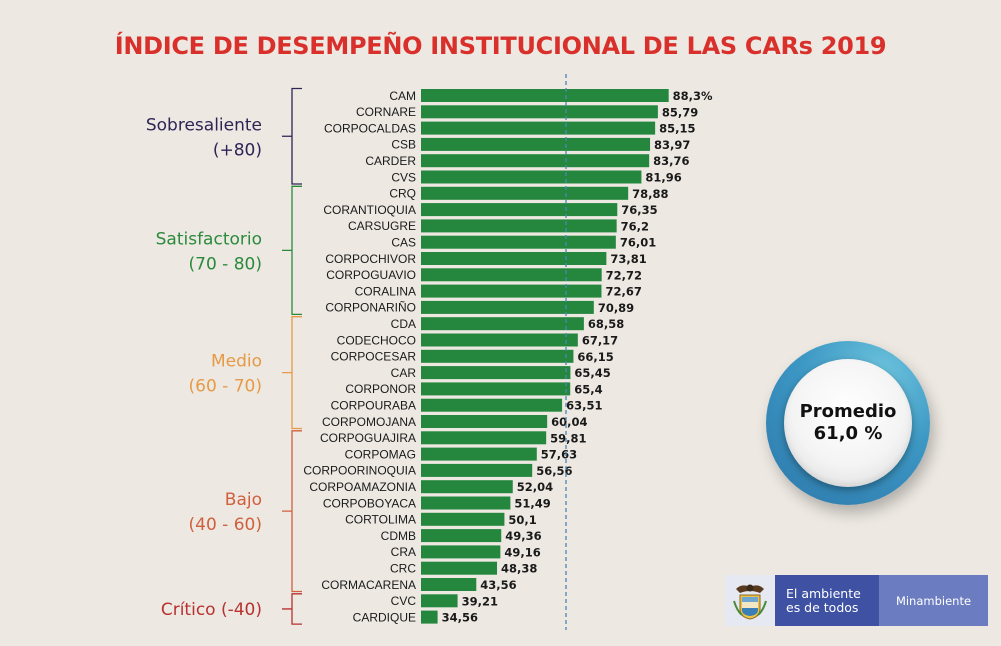 The image size is (1001, 646). What do you see at coordinates (362, 487) in the screenshot?
I see `bar-category-label: CORPOAMAZONIA` at bounding box center [362, 487].